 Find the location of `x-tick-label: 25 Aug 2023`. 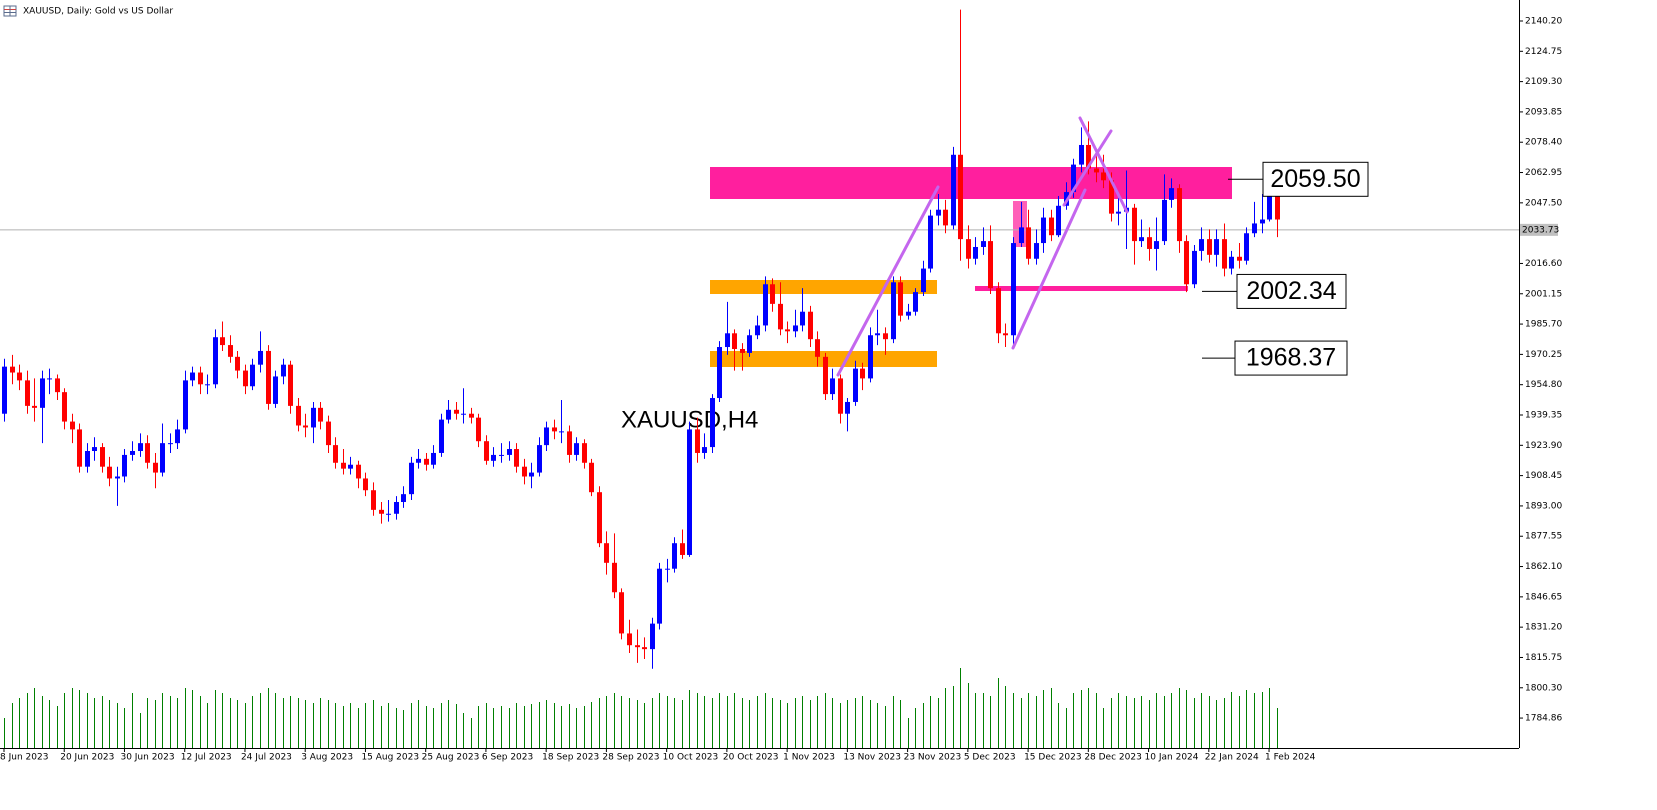

x-tick-label: 25 Aug 2023 is located at coordinates (451, 758).